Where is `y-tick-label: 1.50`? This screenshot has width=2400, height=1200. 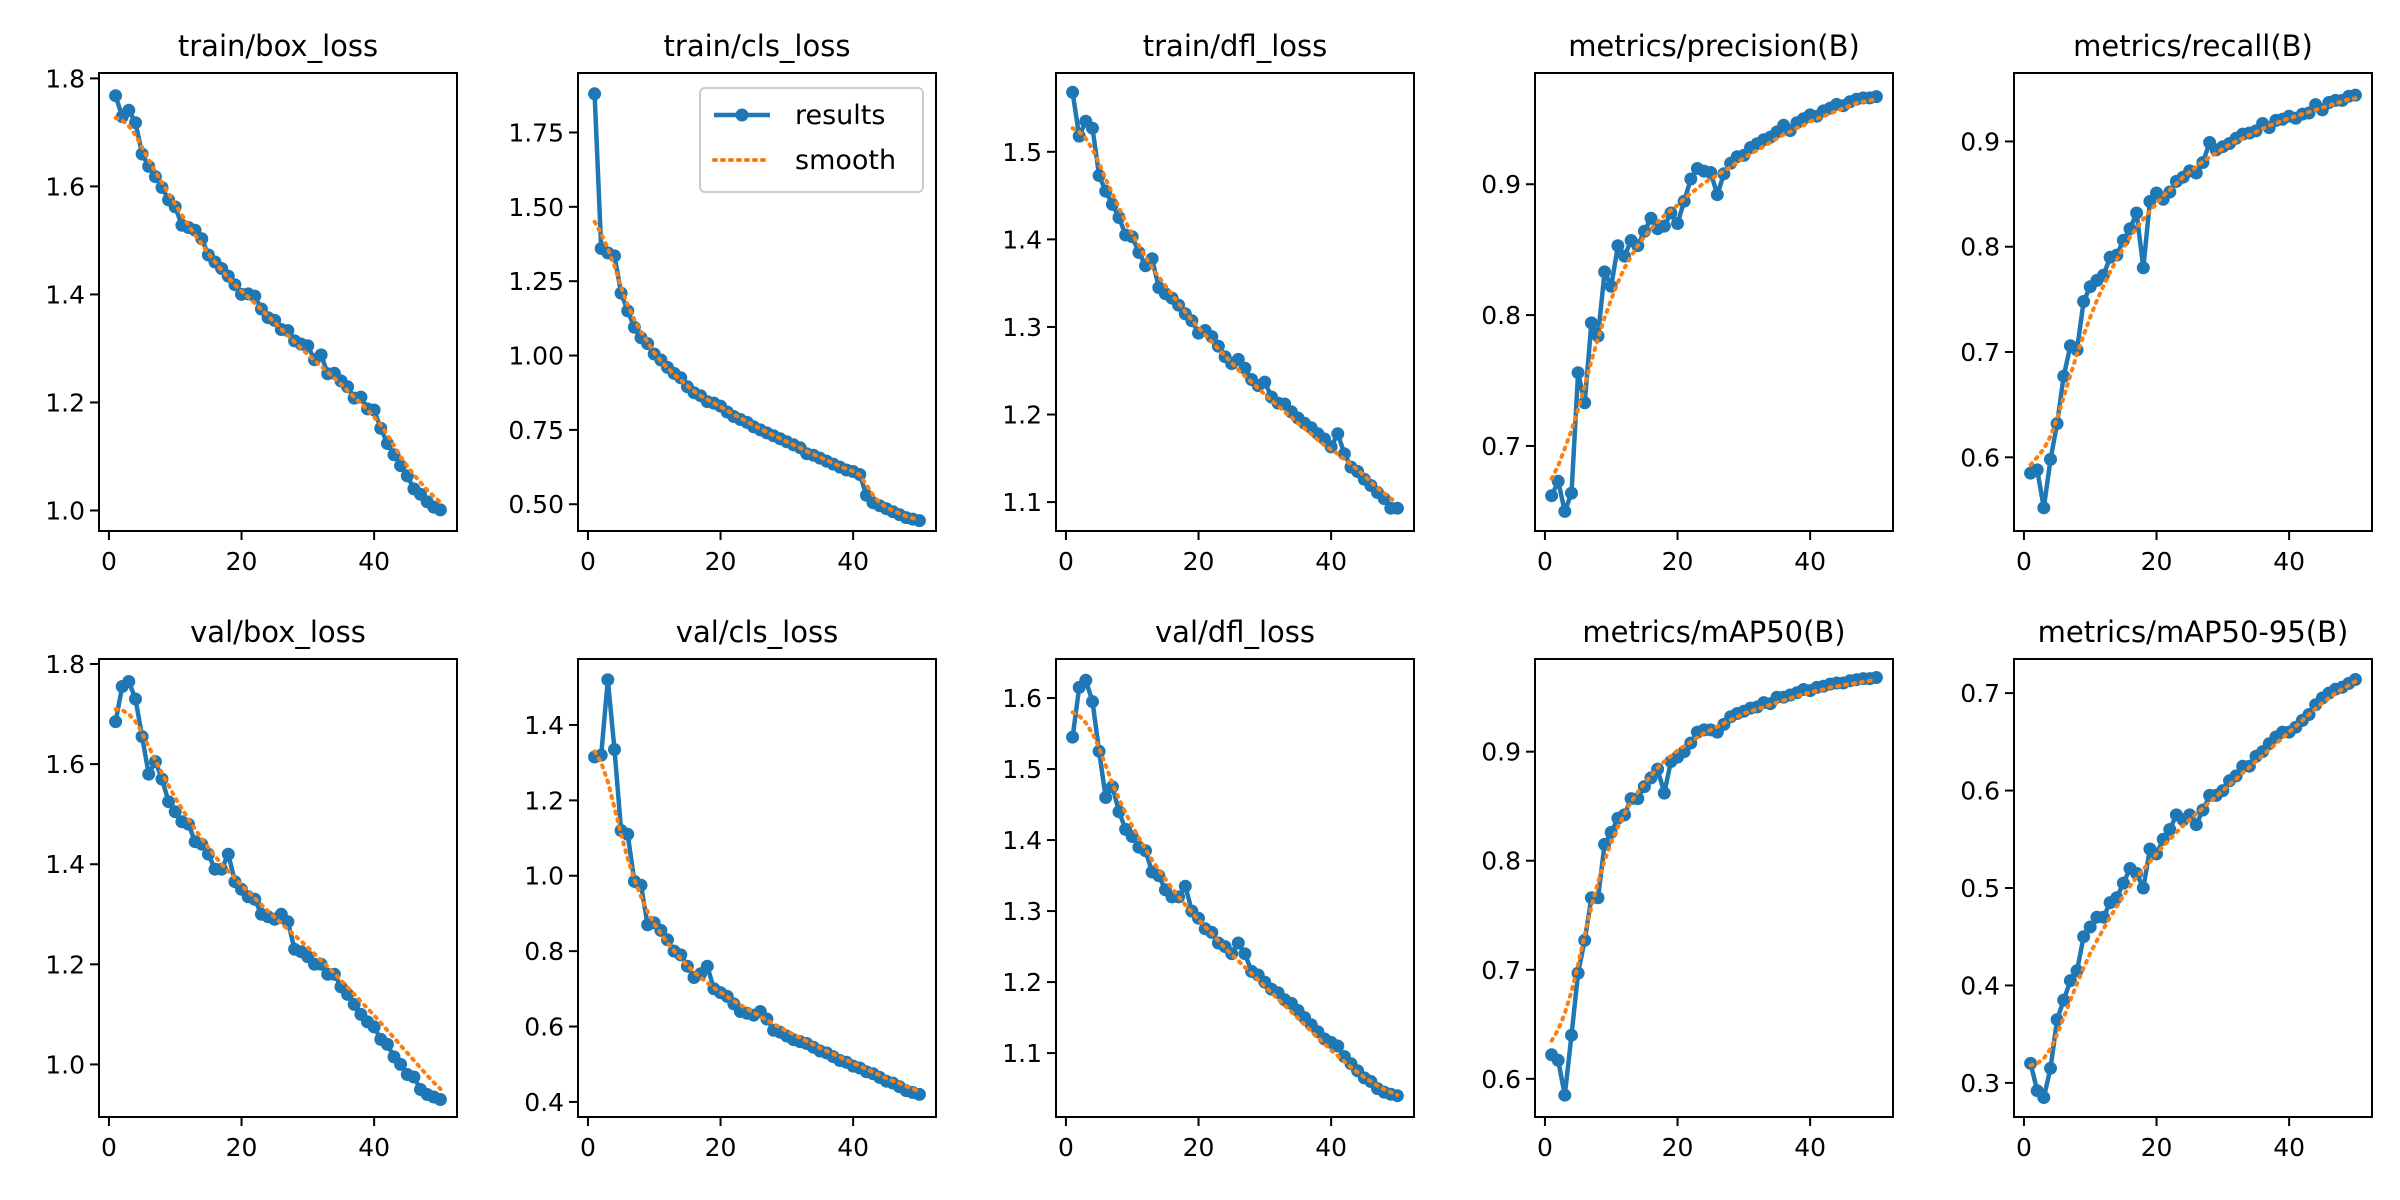
y-tick-label: 1.50 is located at coordinates (536, 207).